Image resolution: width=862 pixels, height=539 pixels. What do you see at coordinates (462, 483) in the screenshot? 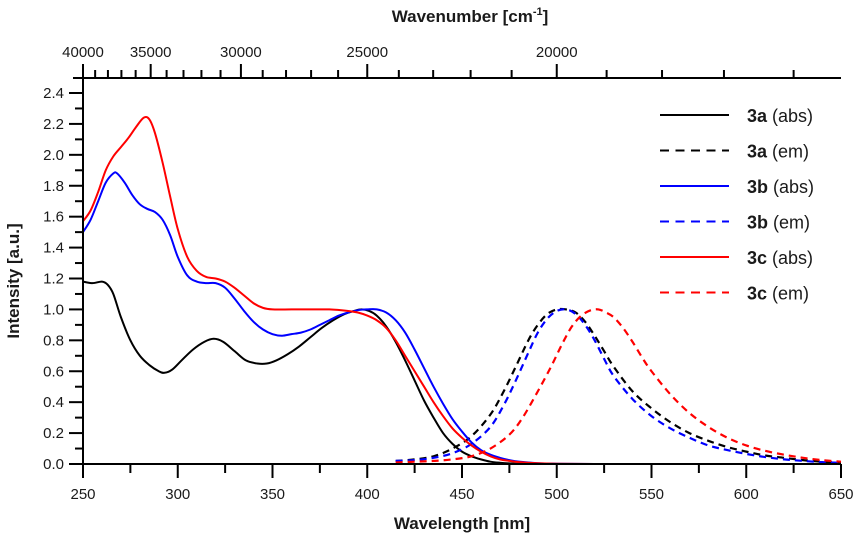
I see `x-ticks: 250 300 350 400 450 500 550 600 650` at bounding box center [462, 483].